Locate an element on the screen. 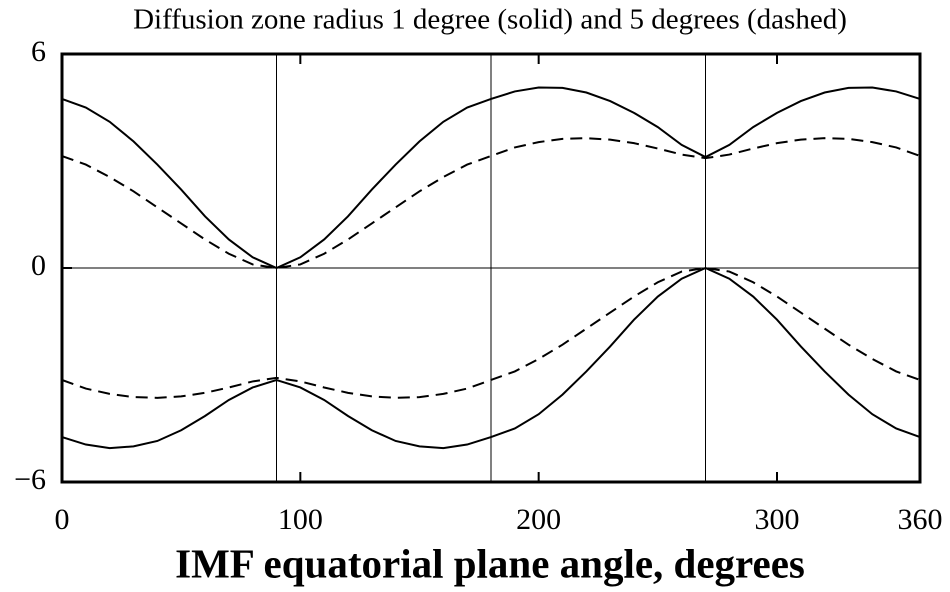  y-tick-label: 0 is located at coordinates (38, 265).